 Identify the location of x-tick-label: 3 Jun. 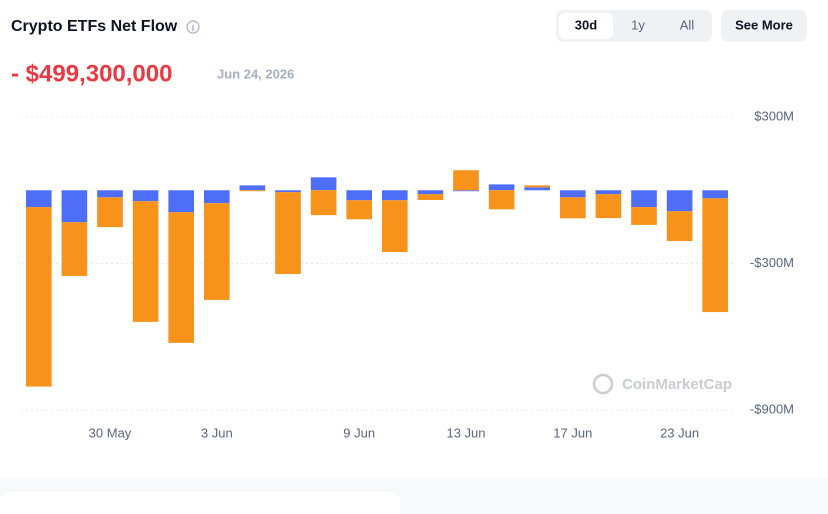
(217, 432).